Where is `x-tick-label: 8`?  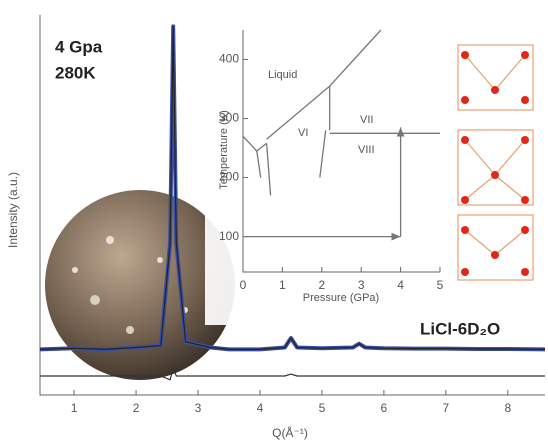
x-tick-label: 8 is located at coordinates (507, 408).